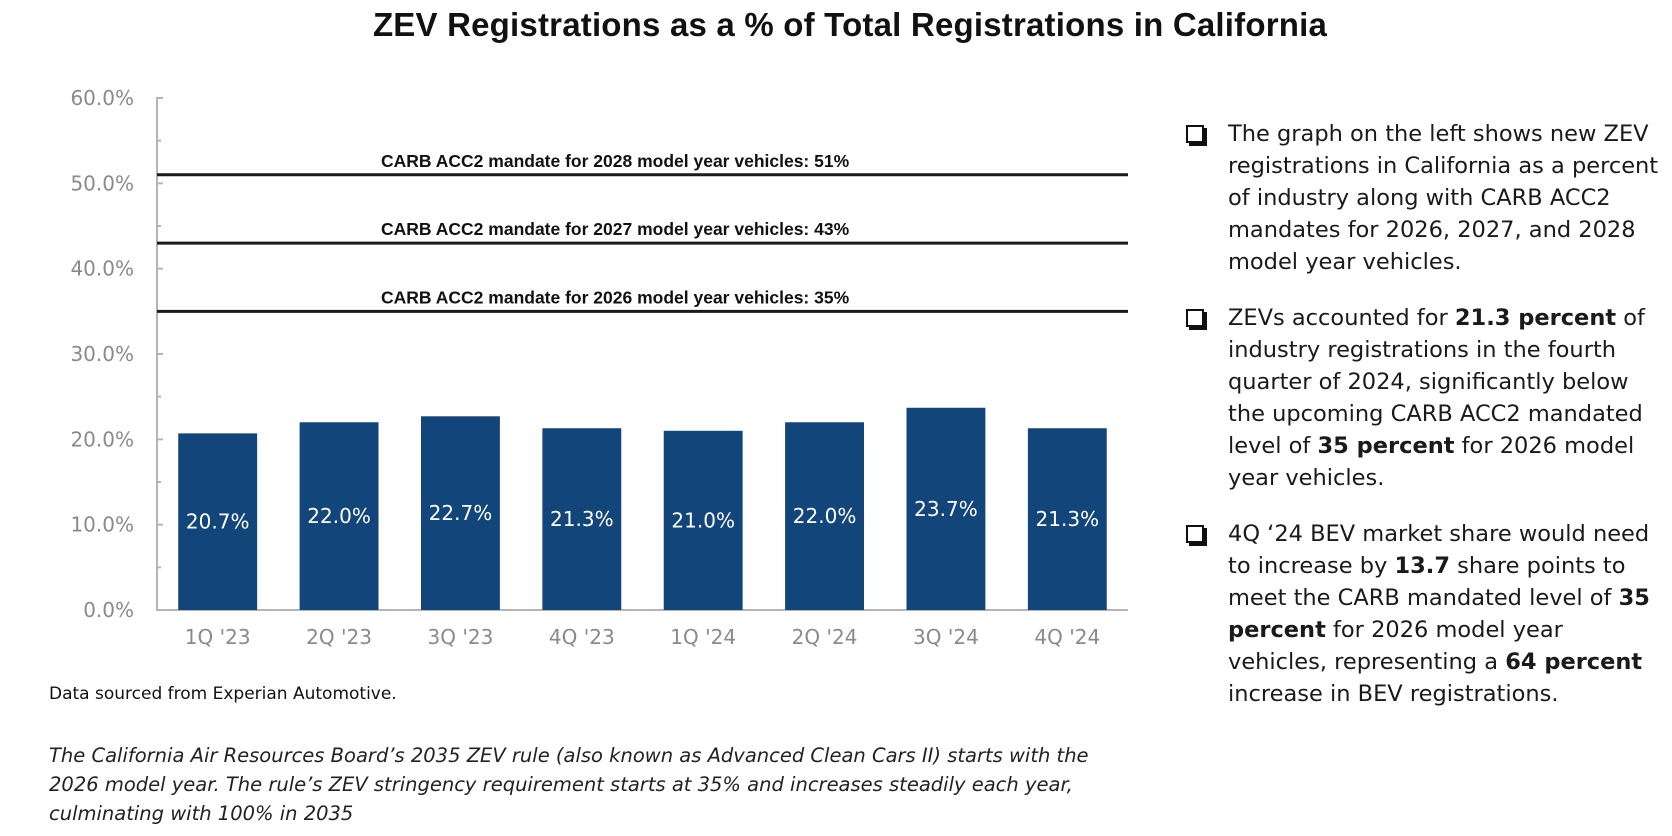  I want to click on bullet-emphasis: 13.7, so click(1422, 566).